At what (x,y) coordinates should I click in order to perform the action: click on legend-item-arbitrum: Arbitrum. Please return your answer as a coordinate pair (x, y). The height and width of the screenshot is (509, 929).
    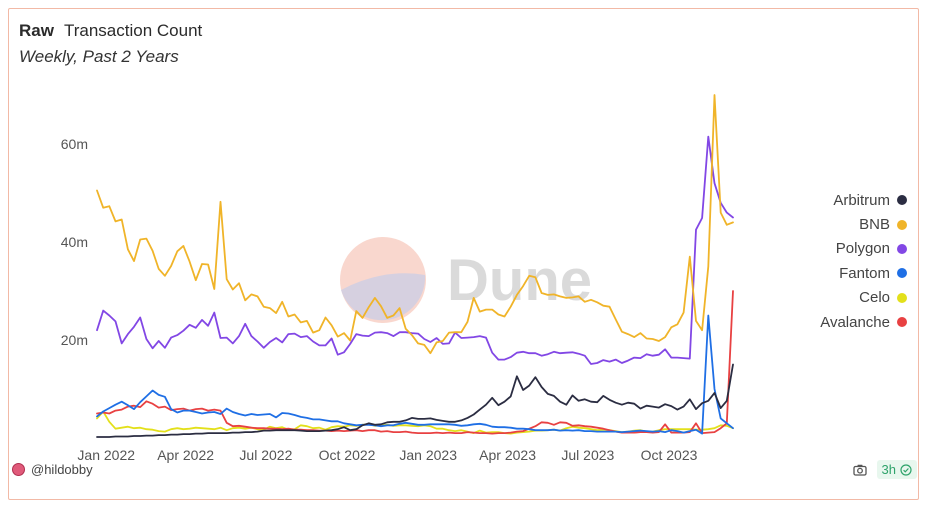
    Looking at the image, I should click on (863, 200).